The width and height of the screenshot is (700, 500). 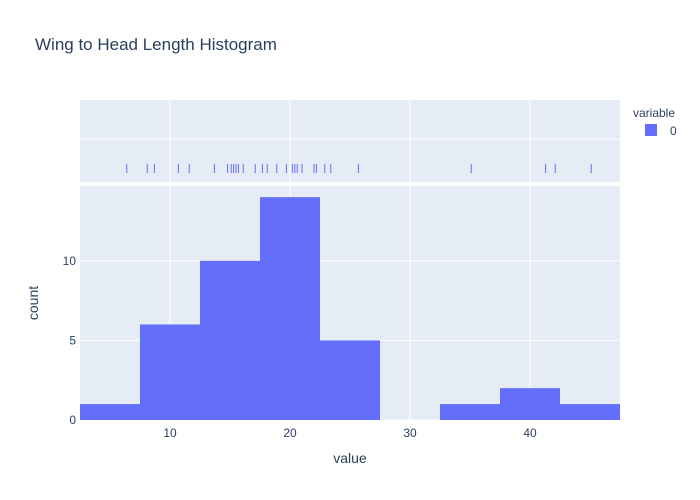 I want to click on x-tick-label: 30, so click(x=410, y=433).